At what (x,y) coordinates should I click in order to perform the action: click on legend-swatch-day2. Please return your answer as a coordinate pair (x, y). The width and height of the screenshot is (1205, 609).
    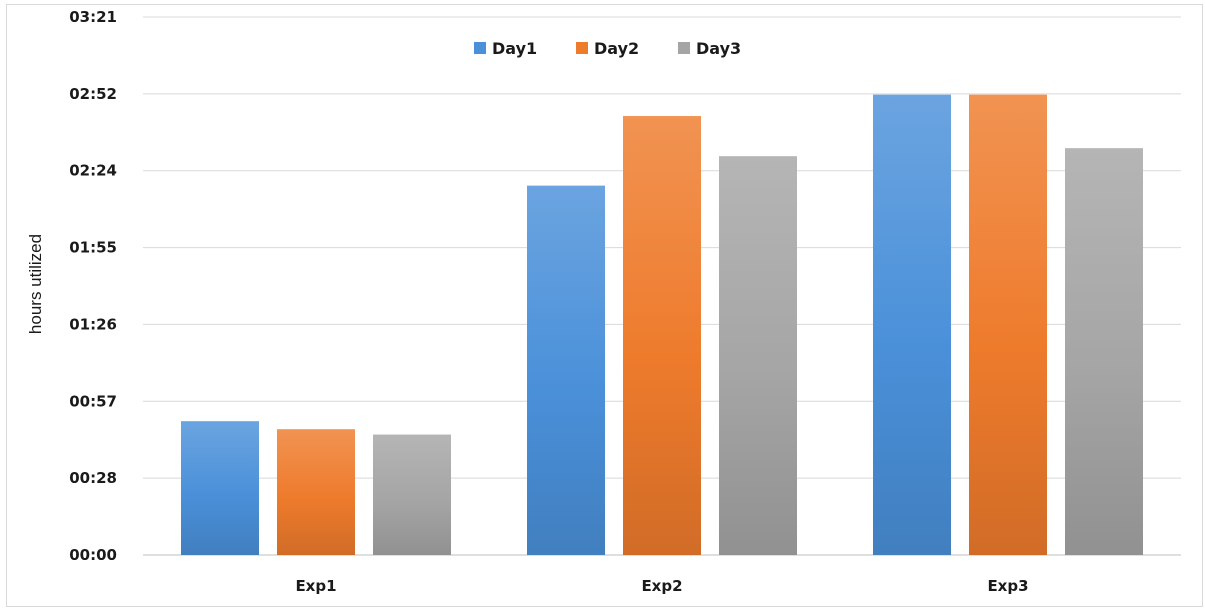
    Looking at the image, I should click on (582, 48).